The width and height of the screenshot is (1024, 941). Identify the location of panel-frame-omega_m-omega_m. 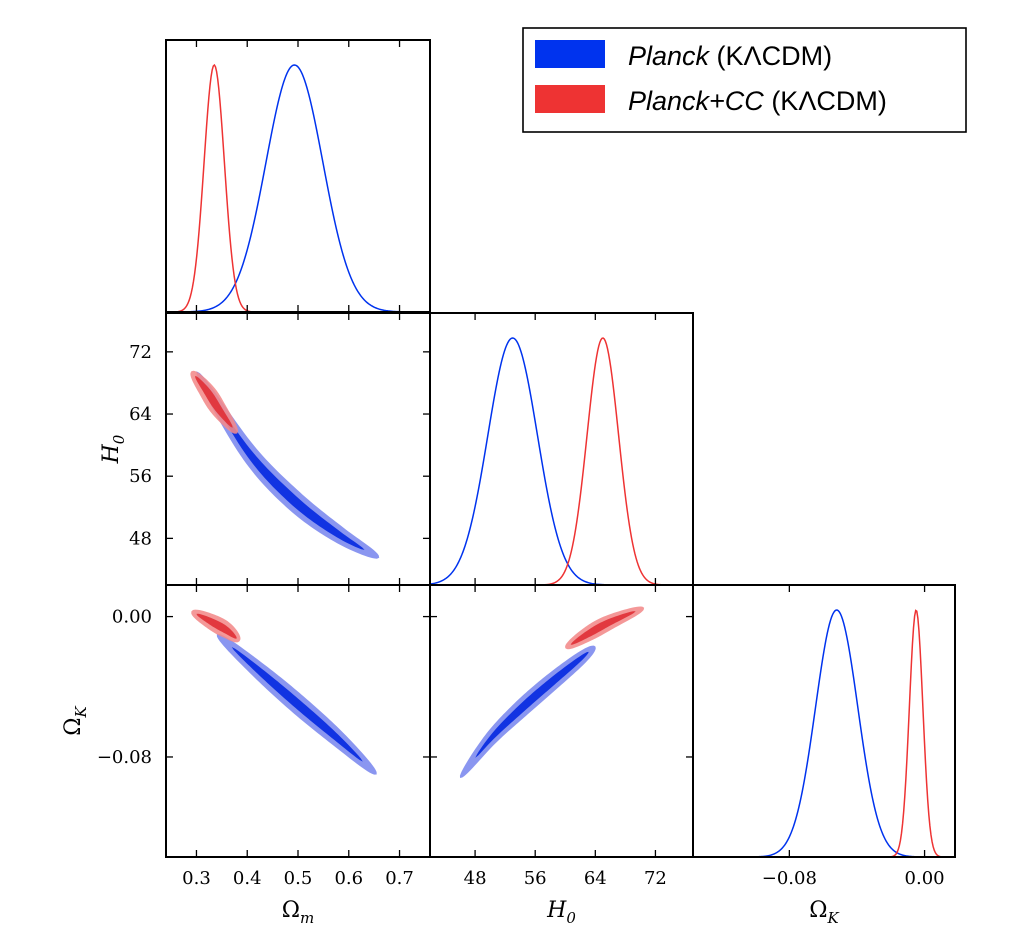
(298, 176).